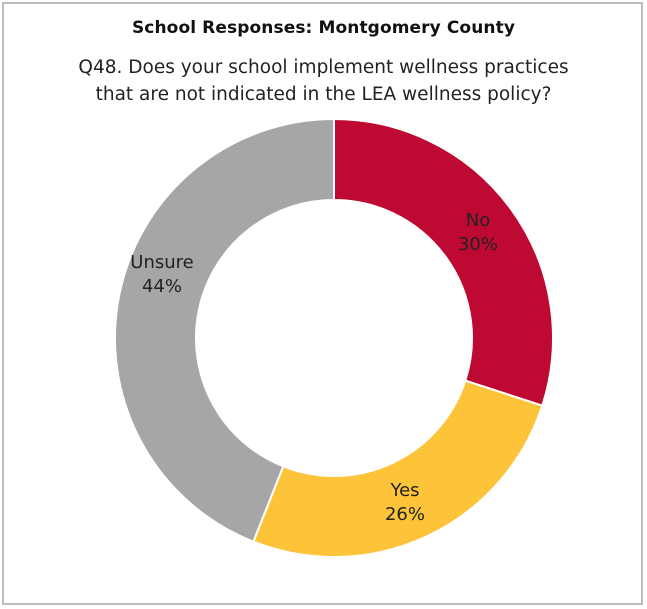 Image resolution: width=647 pixels, height=609 pixels. What do you see at coordinates (398, 468) in the screenshot?
I see `slice-yes` at bounding box center [398, 468].